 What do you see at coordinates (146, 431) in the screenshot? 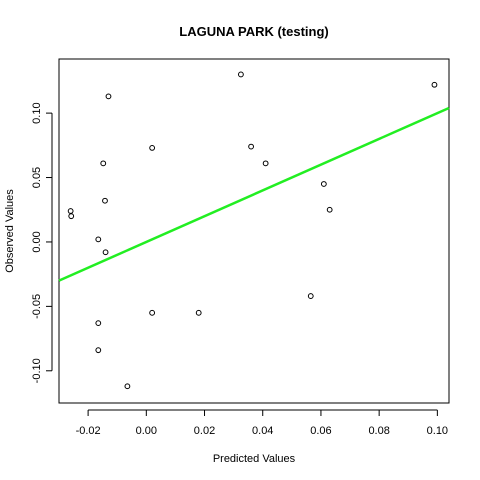
I see `x-tick-label: 0.00` at bounding box center [146, 431].